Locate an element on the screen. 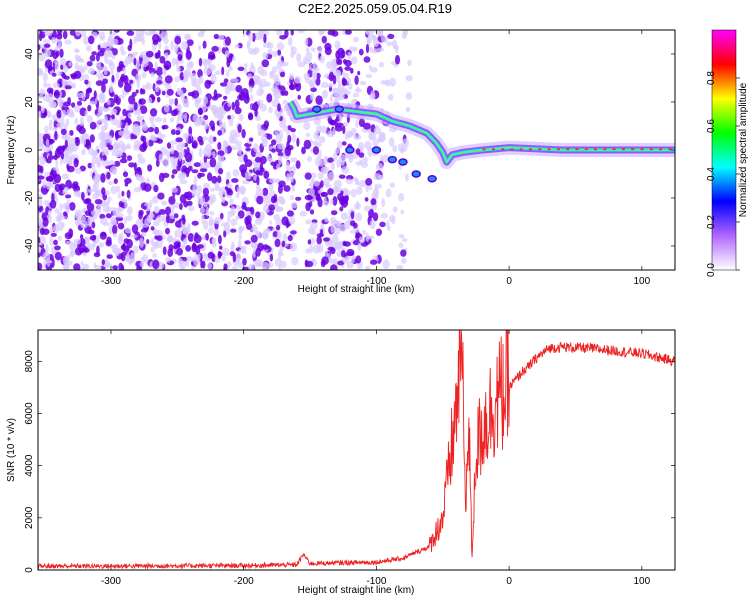 This screenshot has width=750, height=600. colorbar-gradient is located at coordinates (724, 150).